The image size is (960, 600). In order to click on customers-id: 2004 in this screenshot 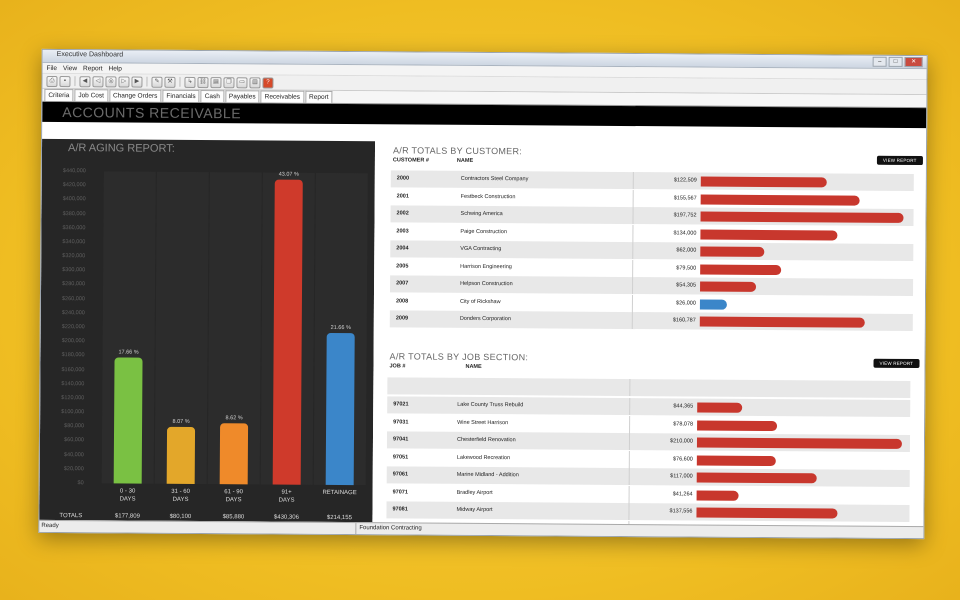, I will do `click(402, 248)`.